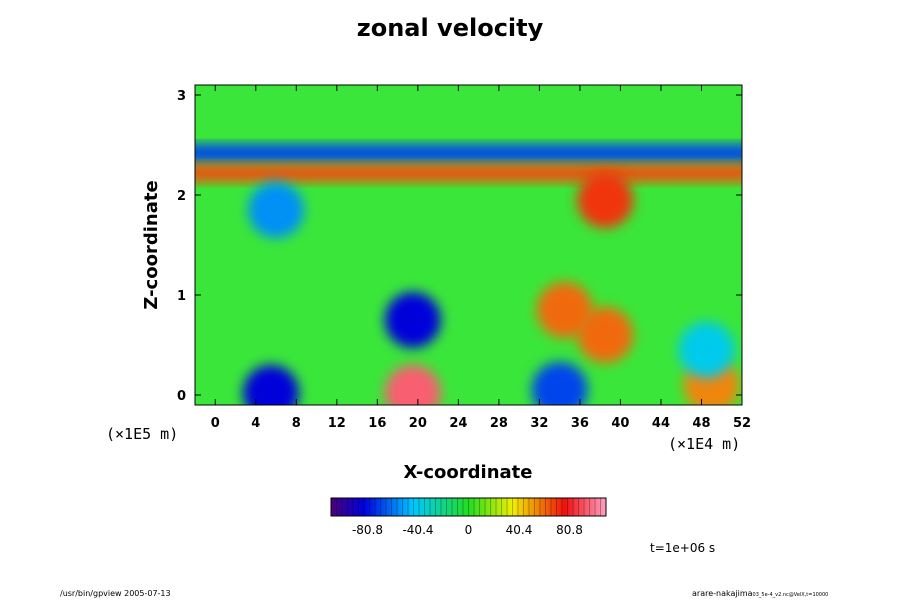 Image resolution: width=900 pixels, height=600 pixels. Describe the element at coordinates (742, 423) in the screenshot. I see `x-tick-label-13: 52` at that location.